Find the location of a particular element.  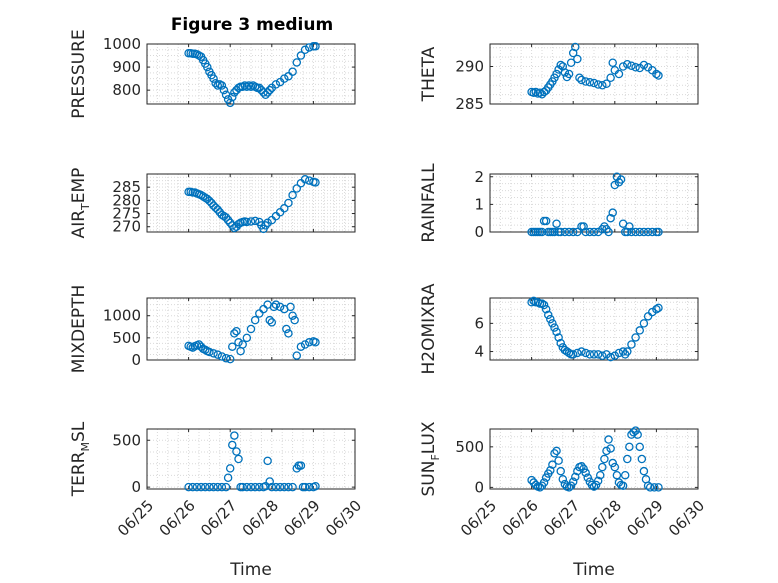

y-axis-label: RAINFALL is located at coordinates (429, 203).